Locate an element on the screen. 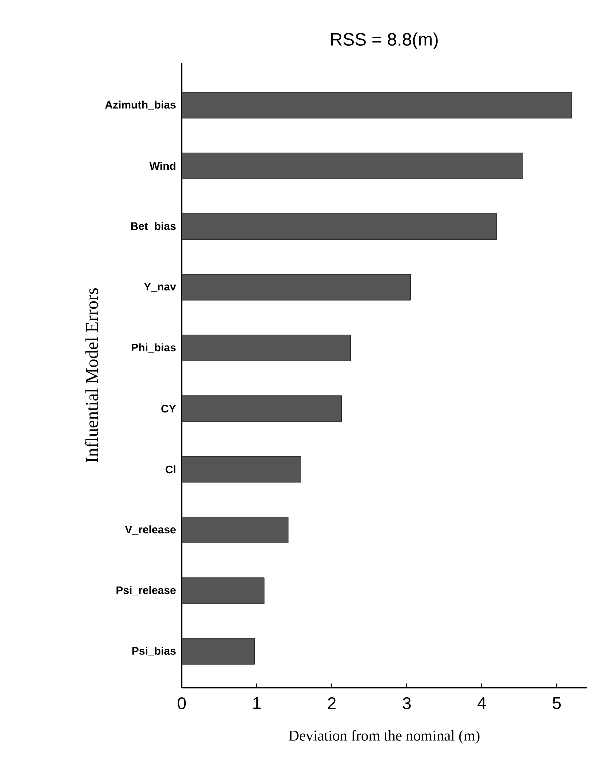 The height and width of the screenshot is (783, 594). y-axis-title: Influential Model Errors is located at coordinates (91, 375).